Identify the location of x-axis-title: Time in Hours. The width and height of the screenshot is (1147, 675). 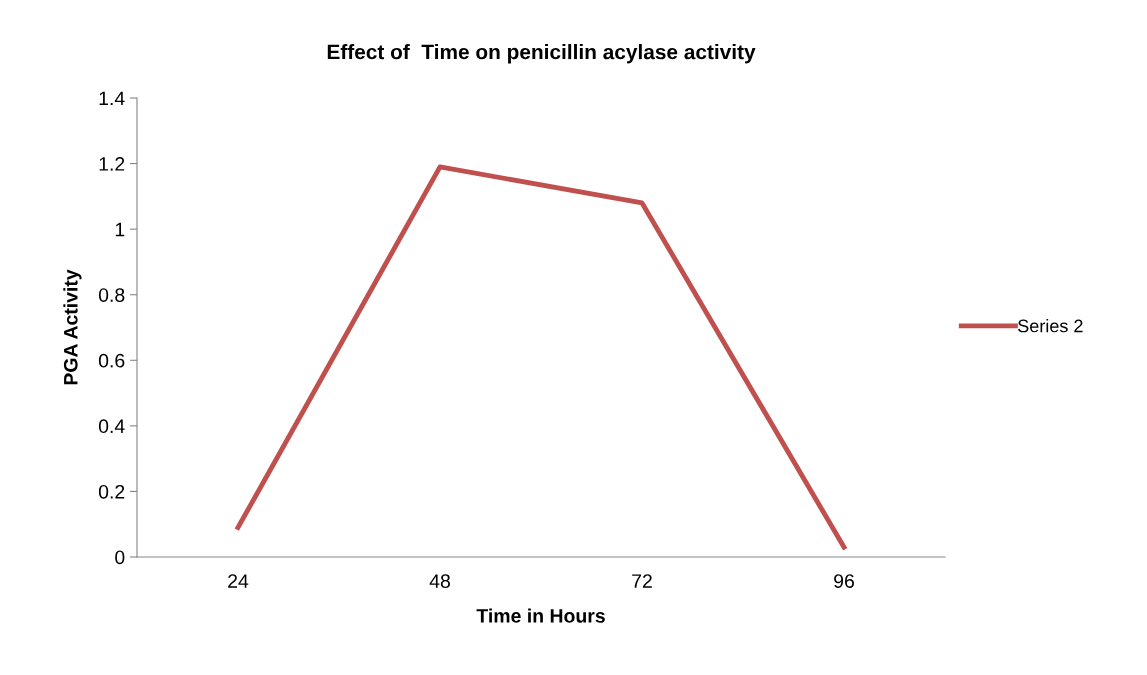
(540, 615).